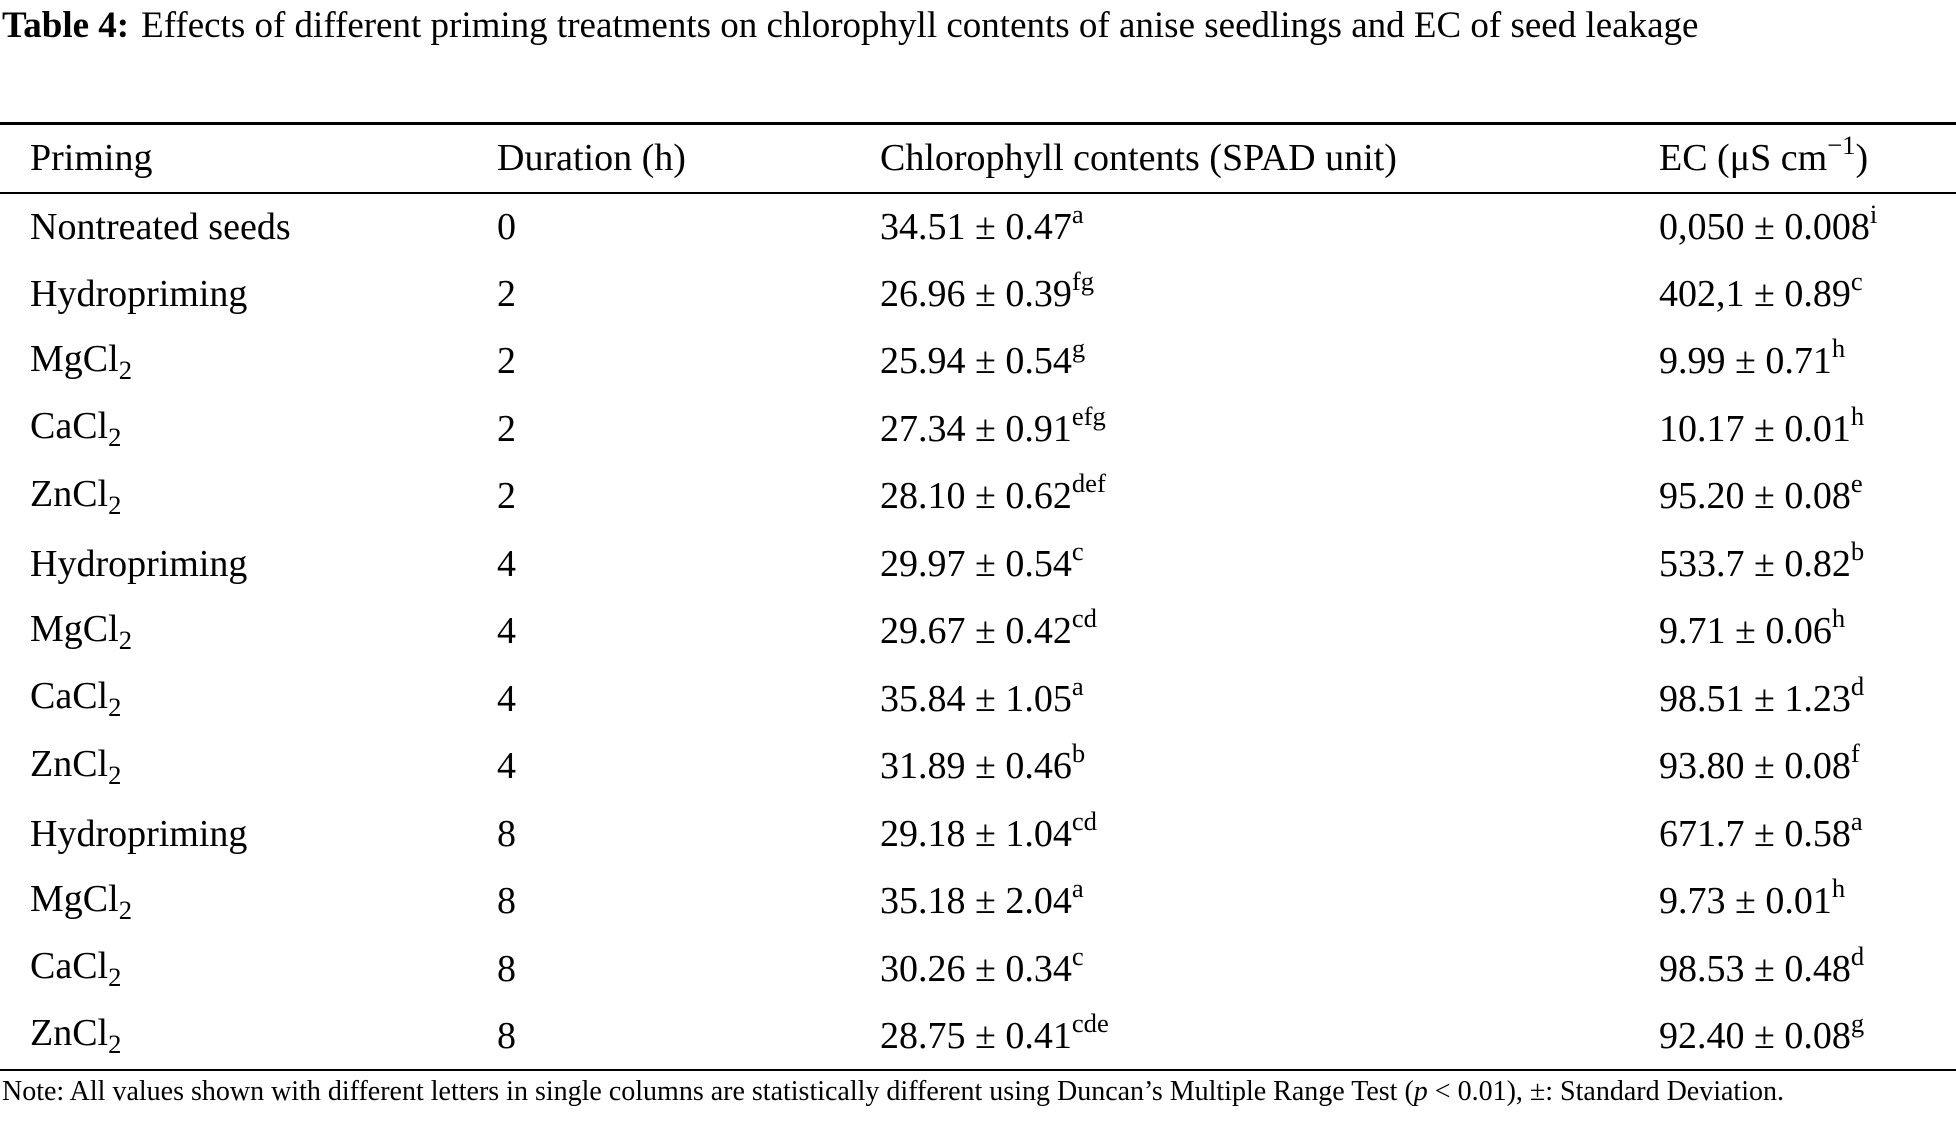 The width and height of the screenshot is (1956, 1140). I want to click on cell-text: 27.34 ± 0.91, so click(976, 428).